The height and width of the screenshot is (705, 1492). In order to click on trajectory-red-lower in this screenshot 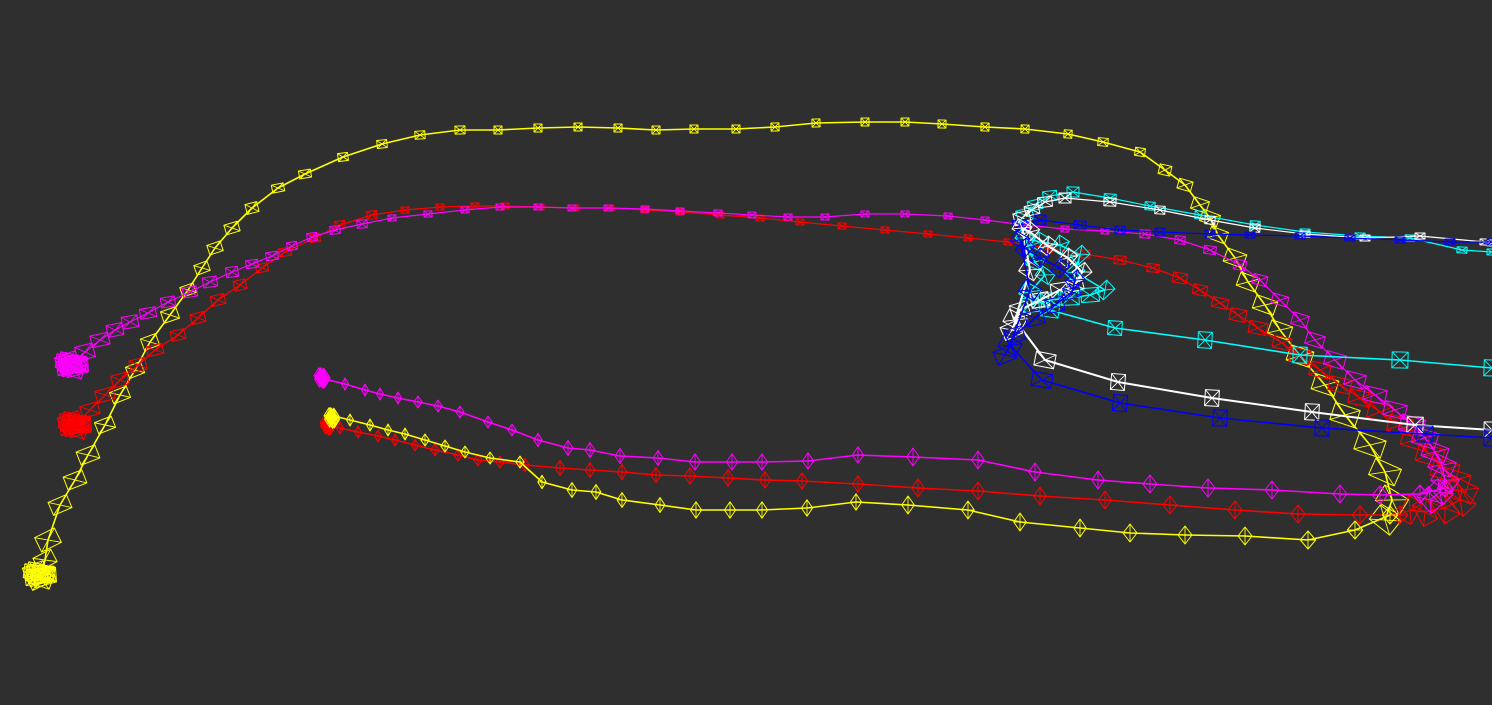, I will do `click(864, 469)`.